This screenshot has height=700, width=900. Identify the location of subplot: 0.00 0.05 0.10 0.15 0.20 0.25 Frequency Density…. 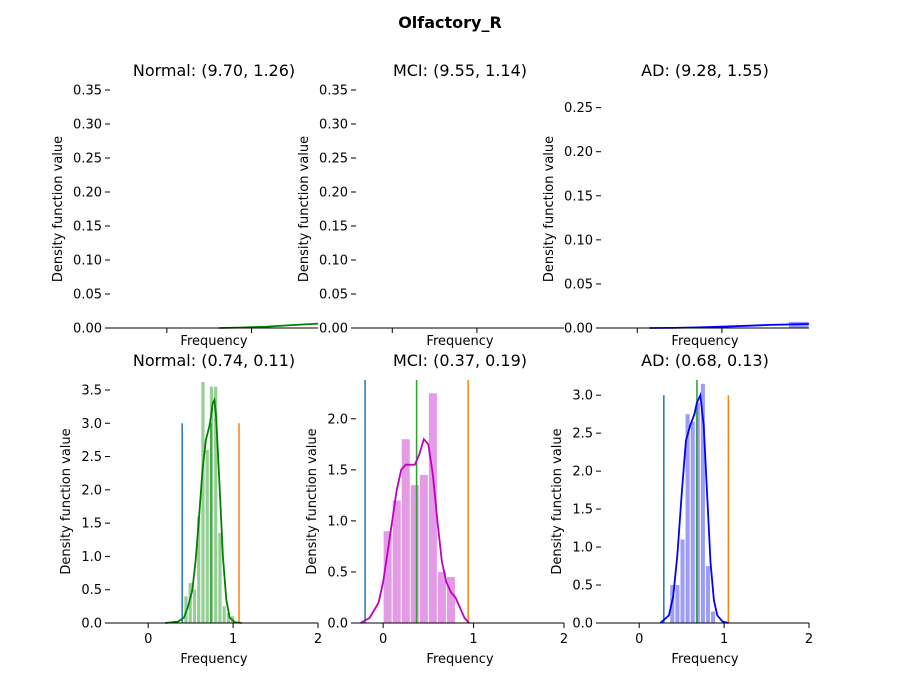
(676, 205).